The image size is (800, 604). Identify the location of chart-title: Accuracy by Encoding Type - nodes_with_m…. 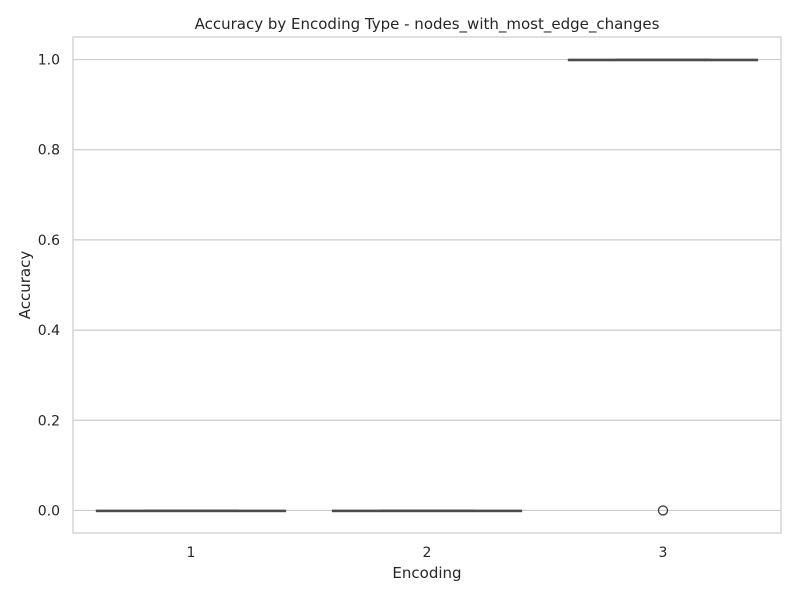
(427, 24).